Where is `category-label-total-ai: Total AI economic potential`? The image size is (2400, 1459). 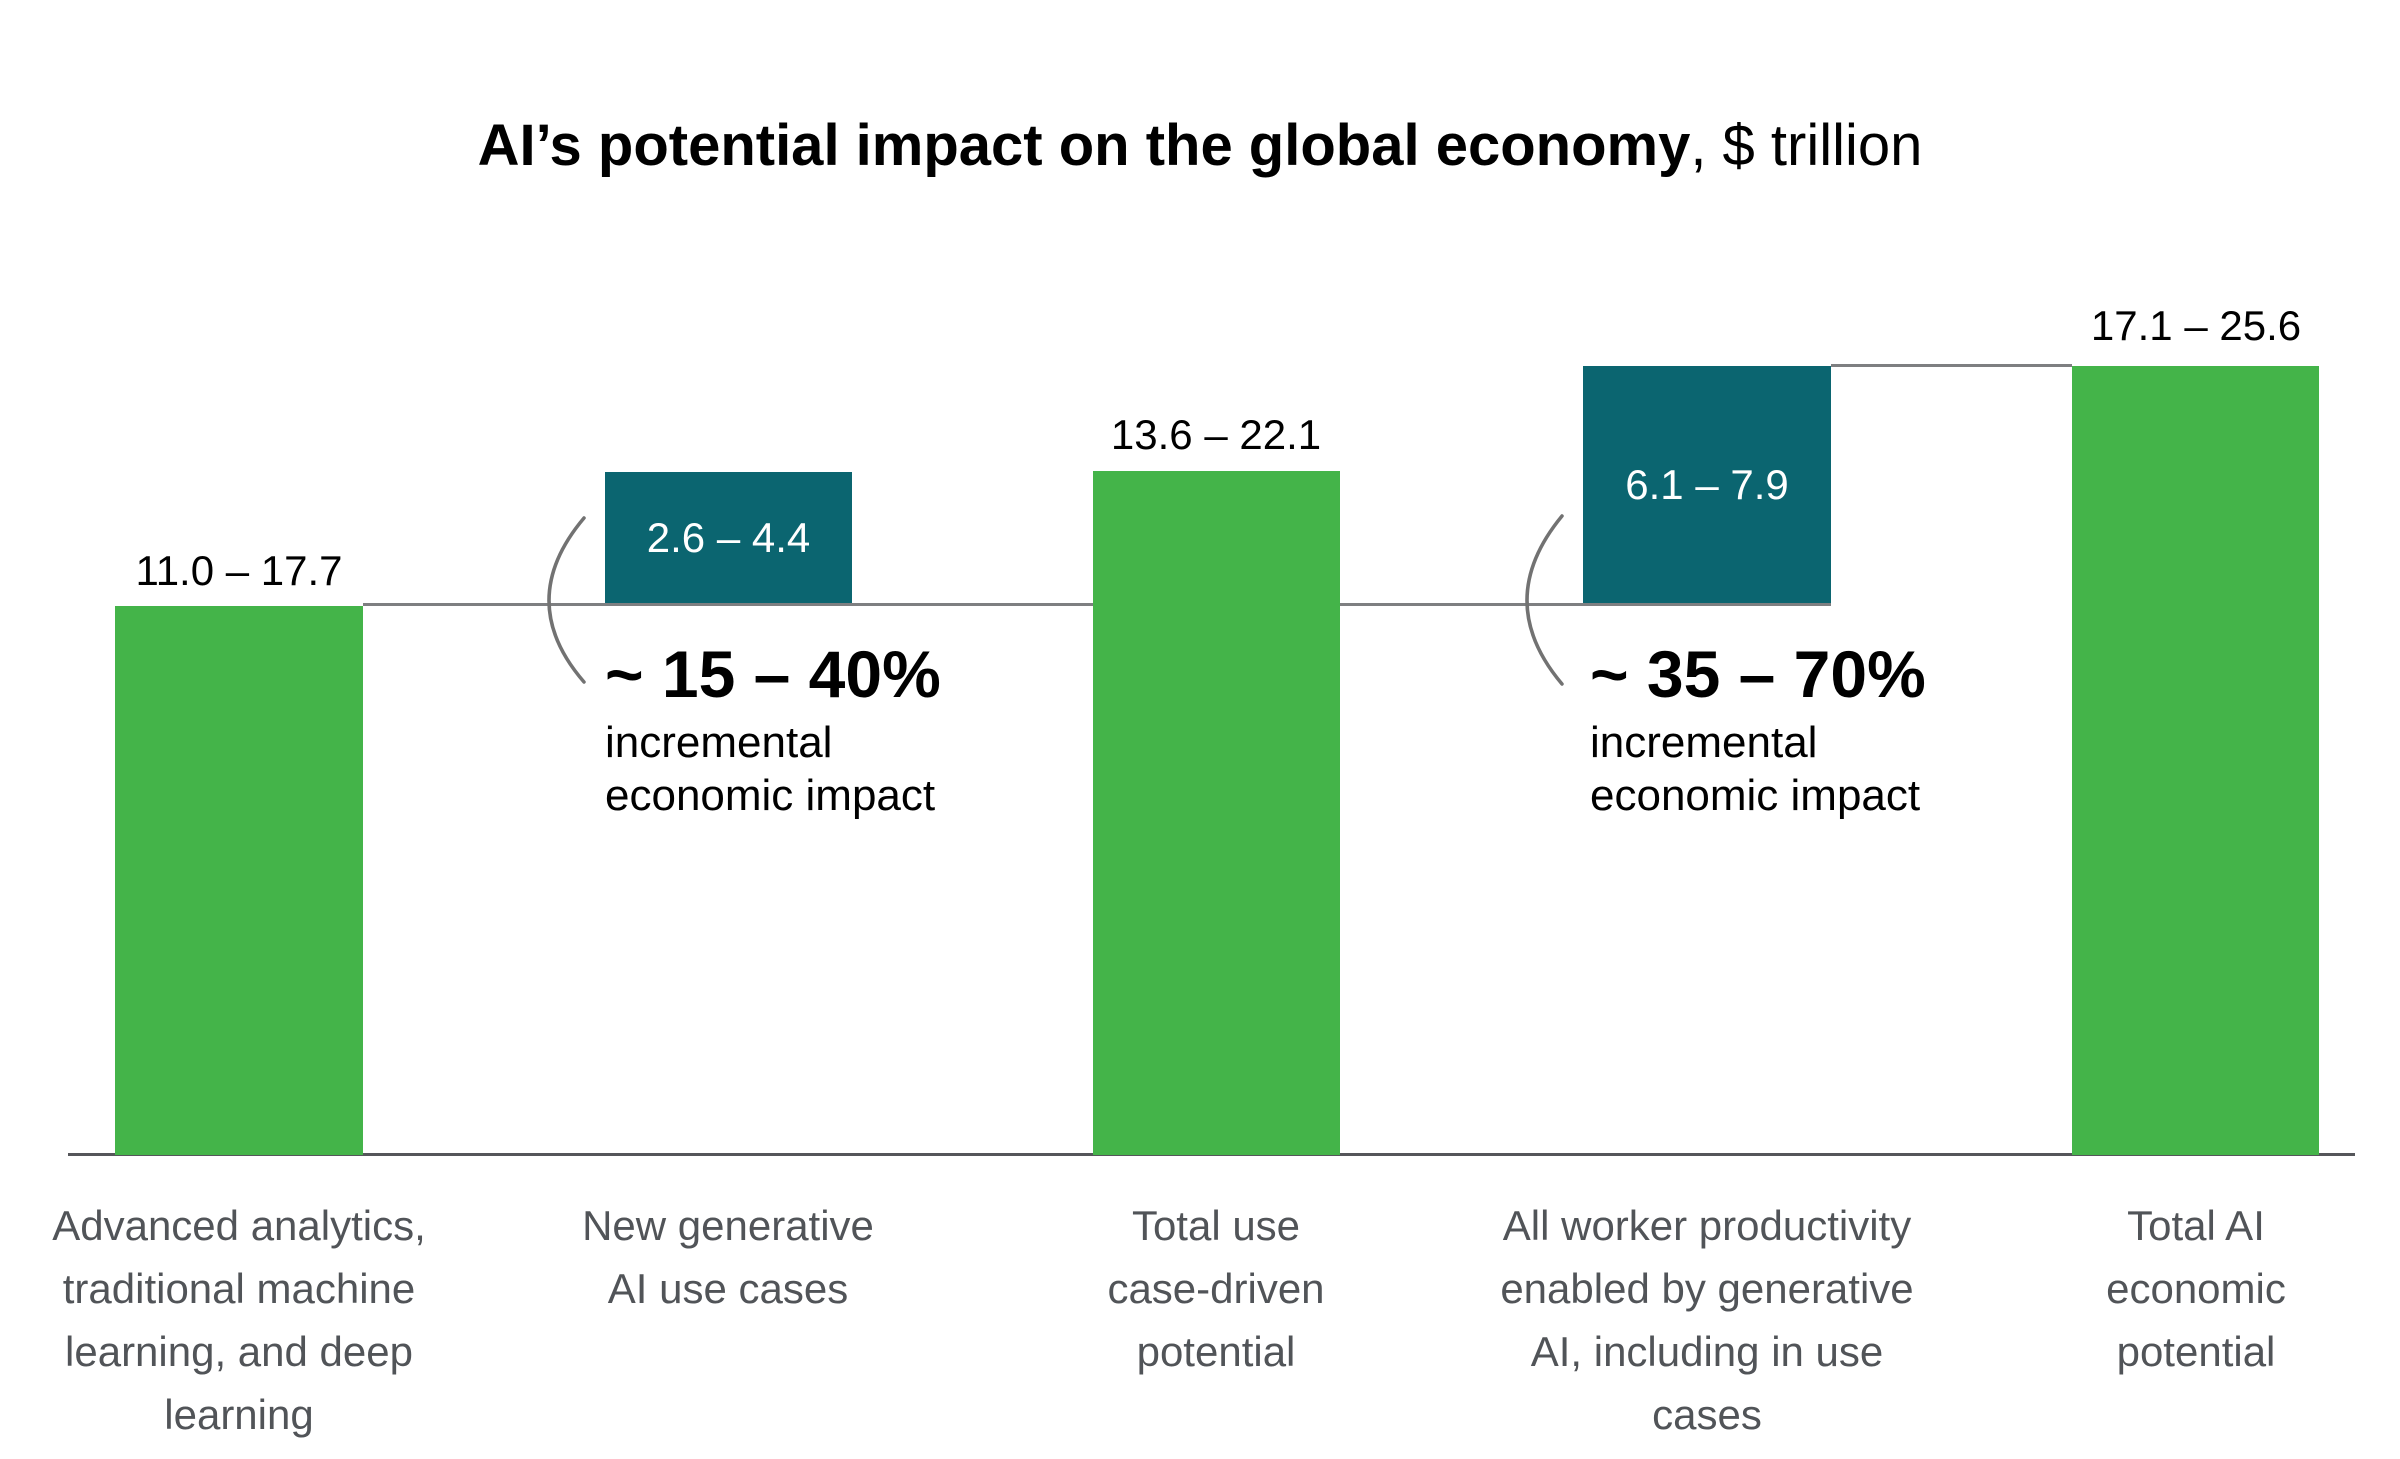 category-label-total-ai: Total AI economic potential is located at coordinates (2148, 1288).